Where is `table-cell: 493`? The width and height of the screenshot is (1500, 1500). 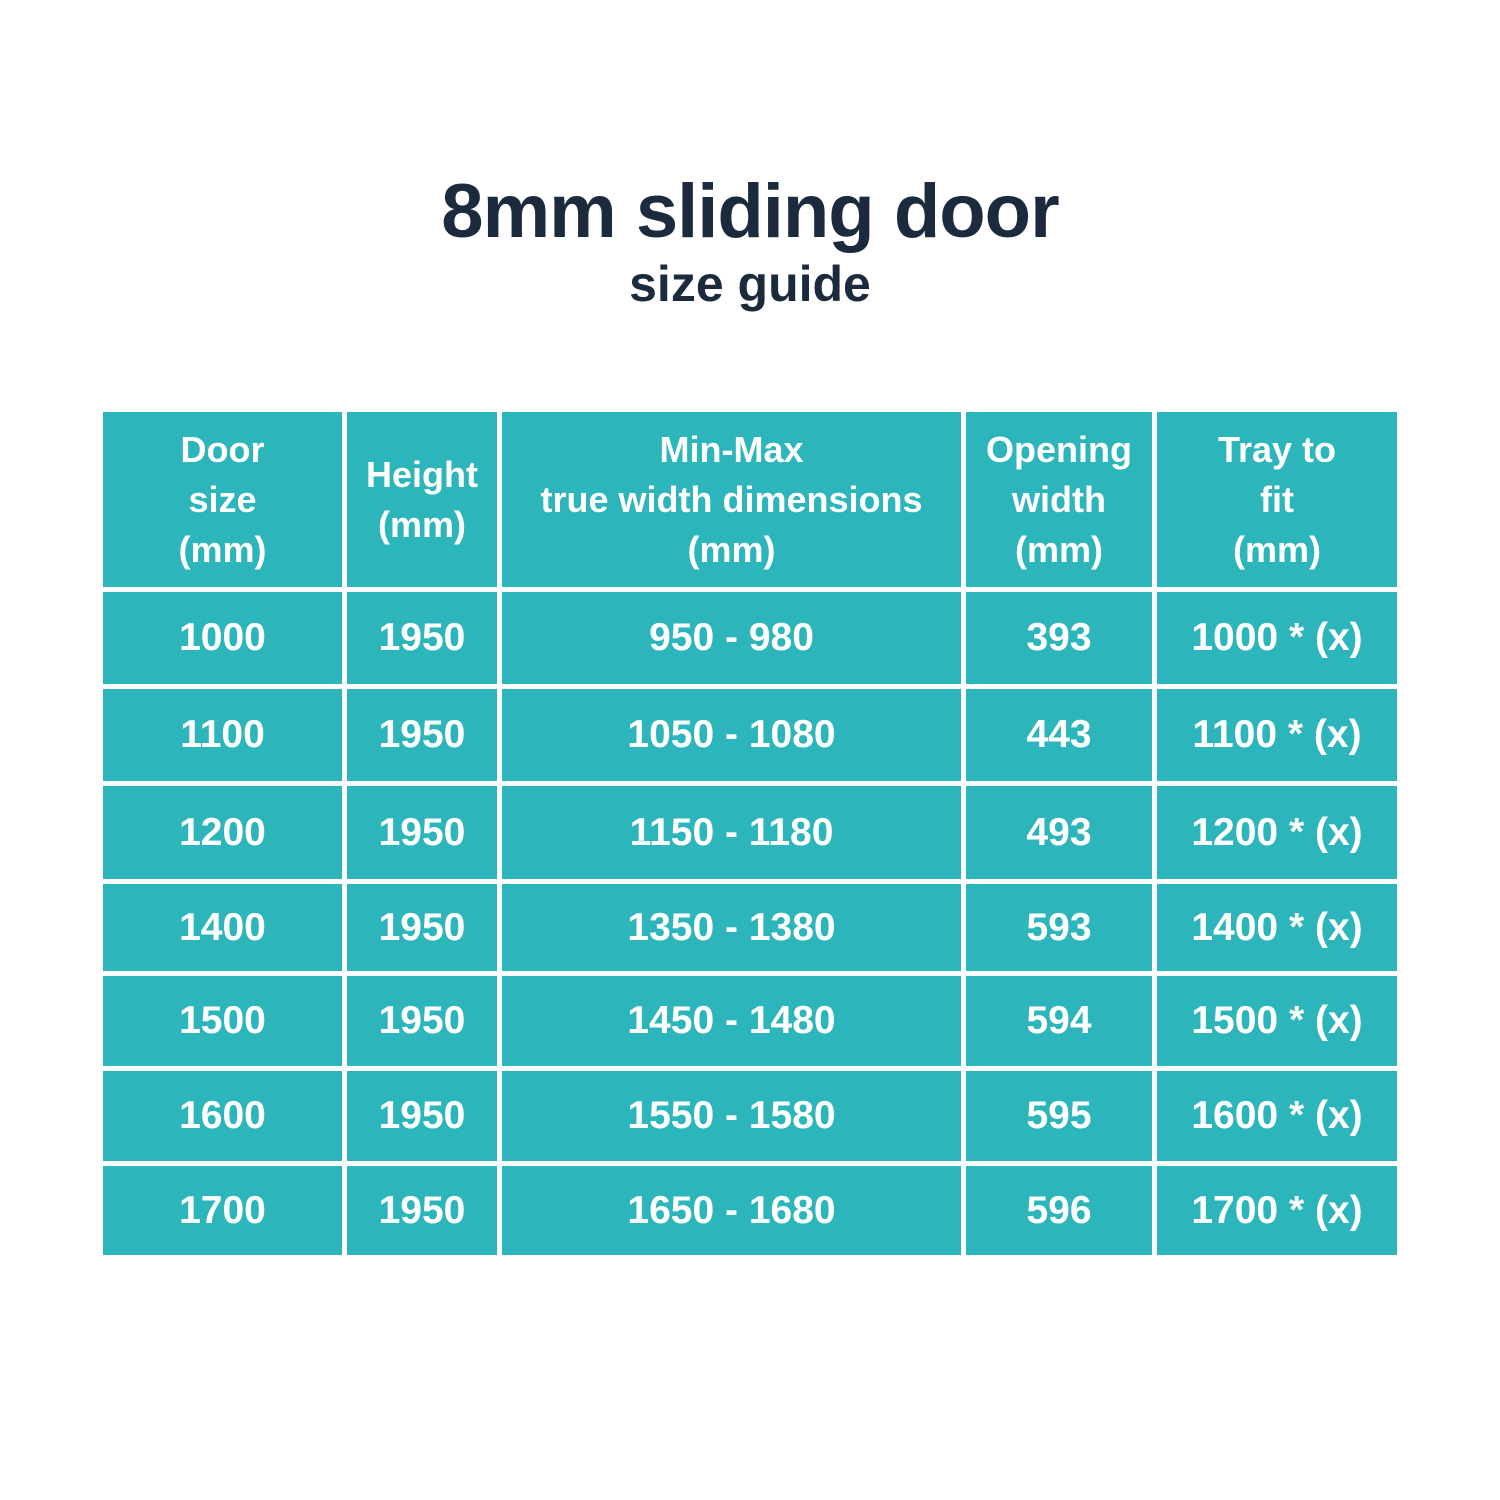 table-cell: 493 is located at coordinates (1059, 832).